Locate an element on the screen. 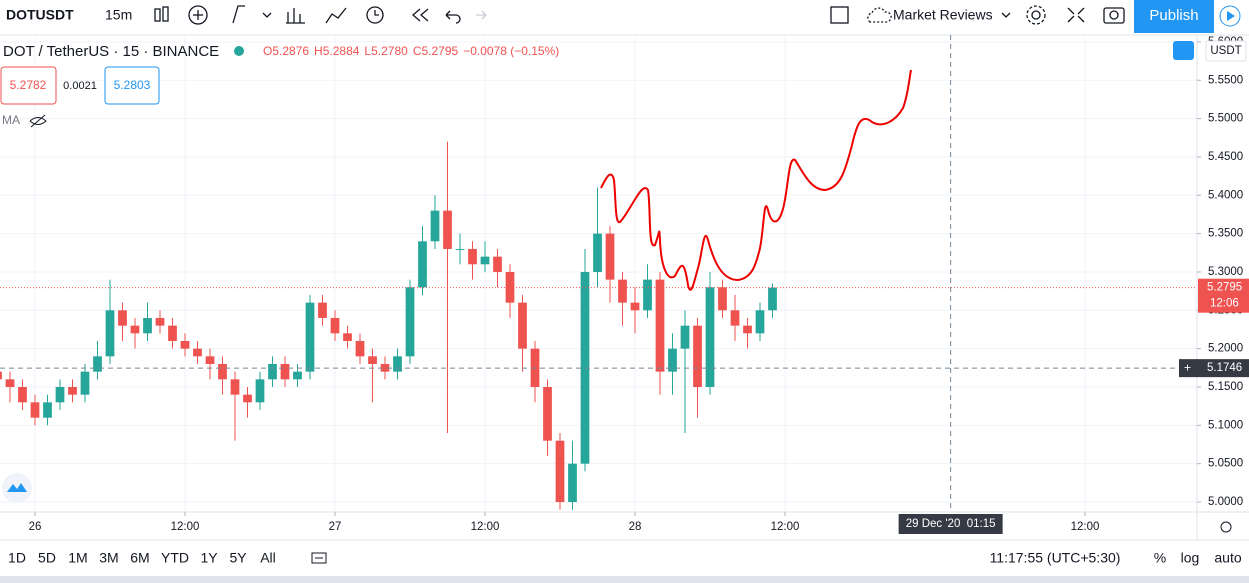 Image resolution: width=1249 pixels, height=583 pixels. sync-button is located at coordinates (1183, 50).